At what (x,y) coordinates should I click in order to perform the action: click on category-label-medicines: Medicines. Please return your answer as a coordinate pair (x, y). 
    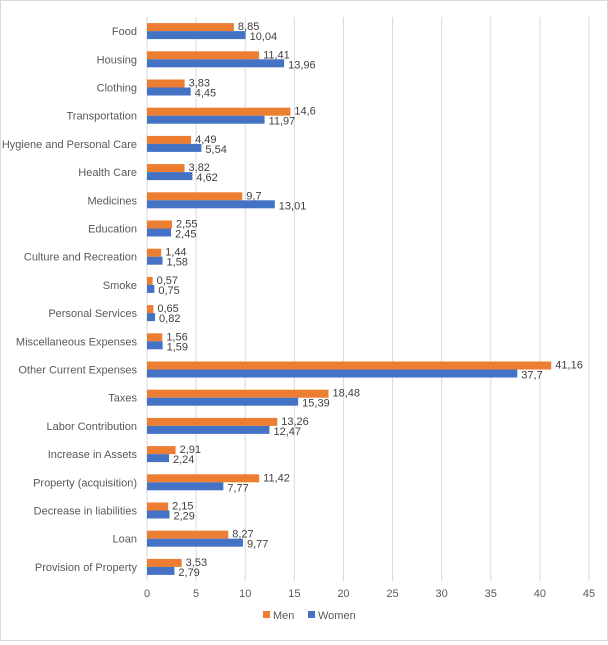
    Looking at the image, I should click on (112, 201).